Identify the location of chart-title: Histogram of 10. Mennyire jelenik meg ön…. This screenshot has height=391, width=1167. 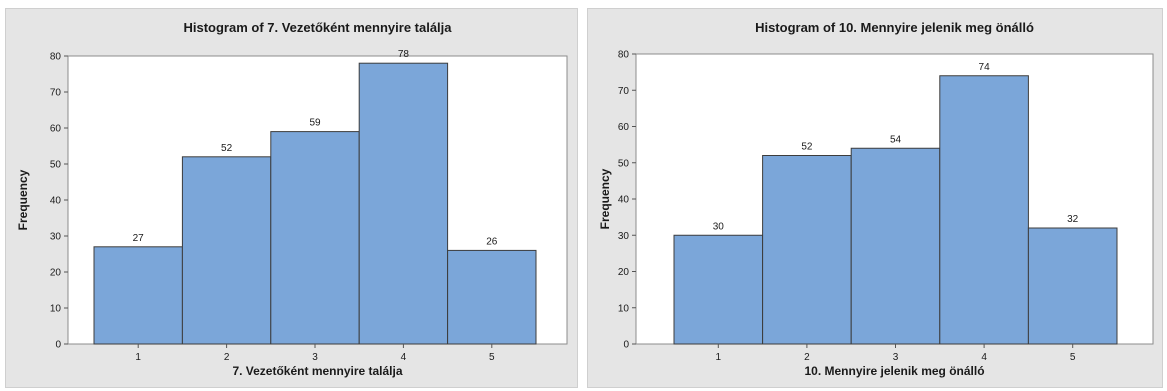
(894, 27).